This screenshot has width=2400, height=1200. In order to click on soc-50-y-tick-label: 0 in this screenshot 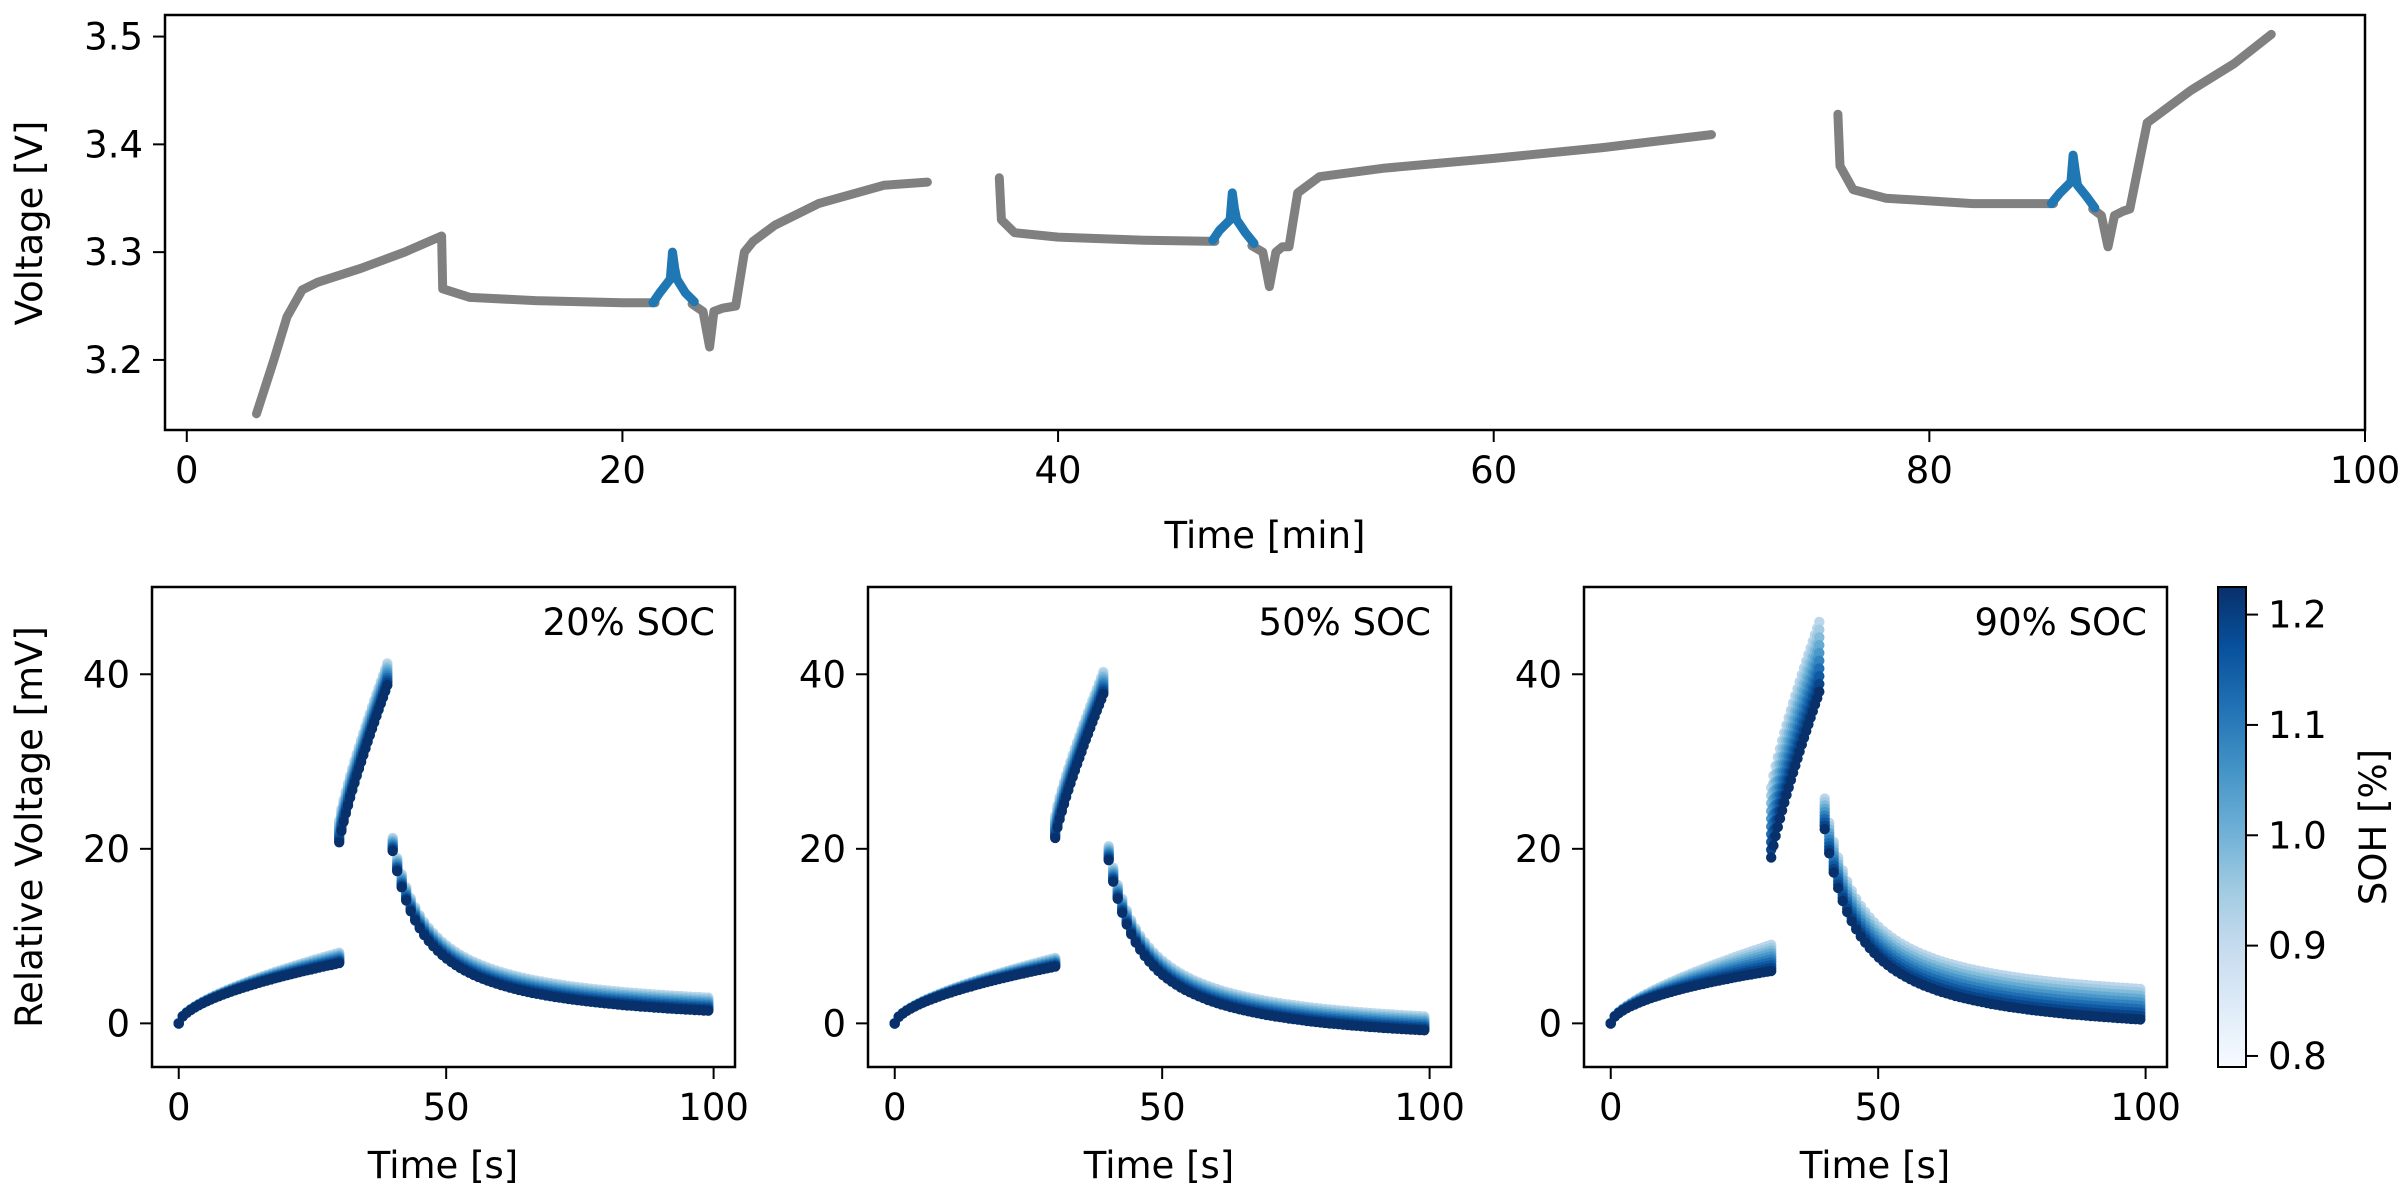, I will do `click(834, 1023)`.